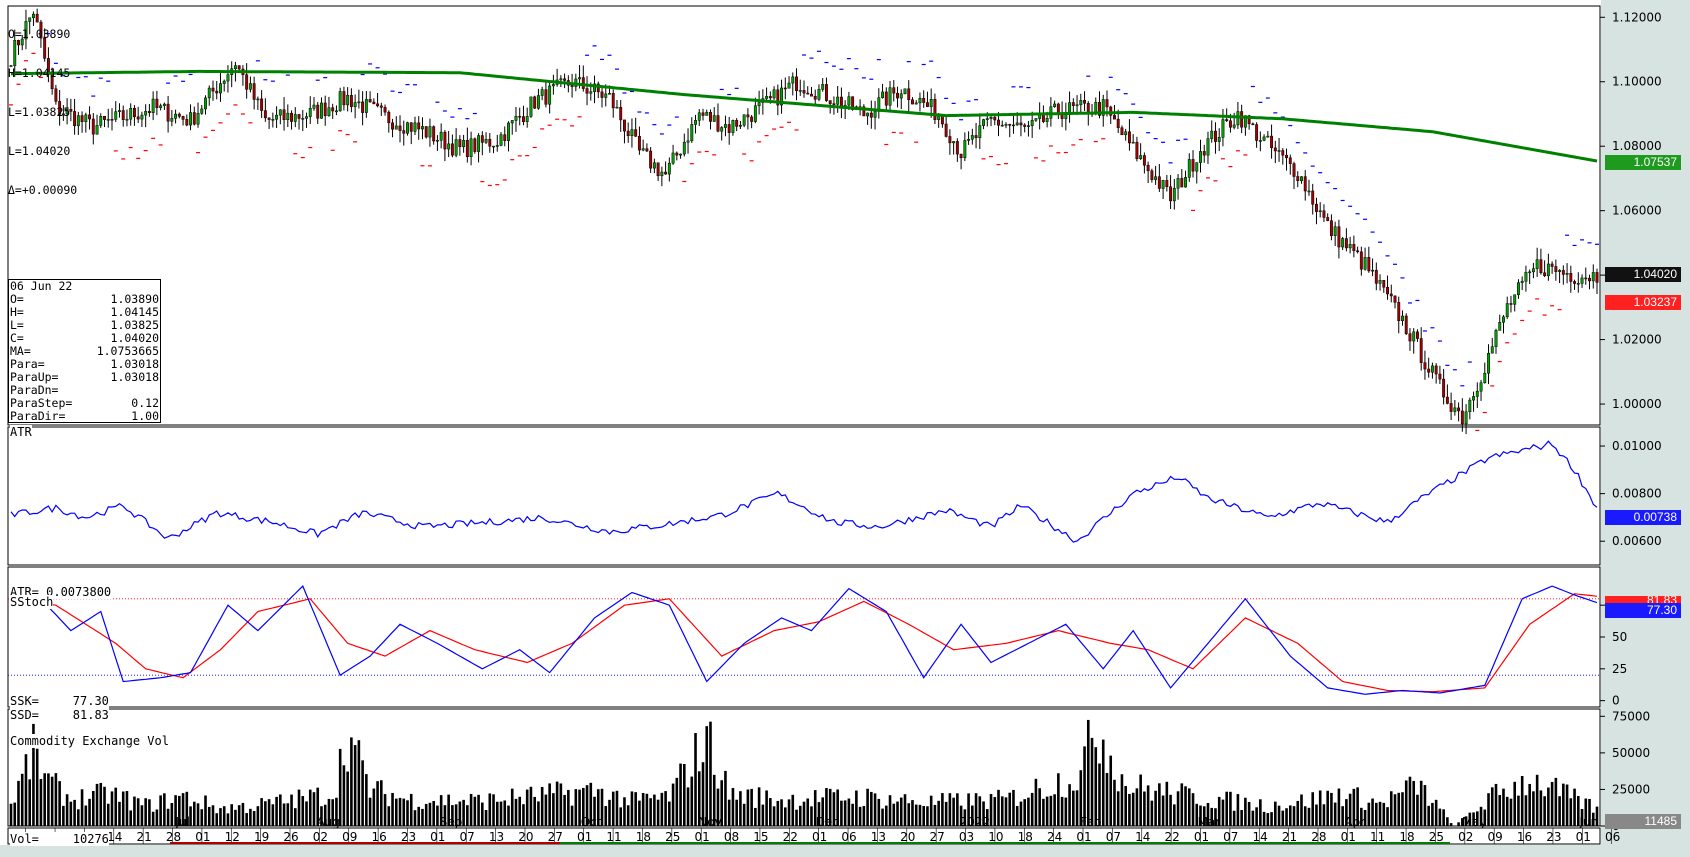 The width and height of the screenshot is (1690, 857). I want to click on info-value: 0.12, so click(145, 403).